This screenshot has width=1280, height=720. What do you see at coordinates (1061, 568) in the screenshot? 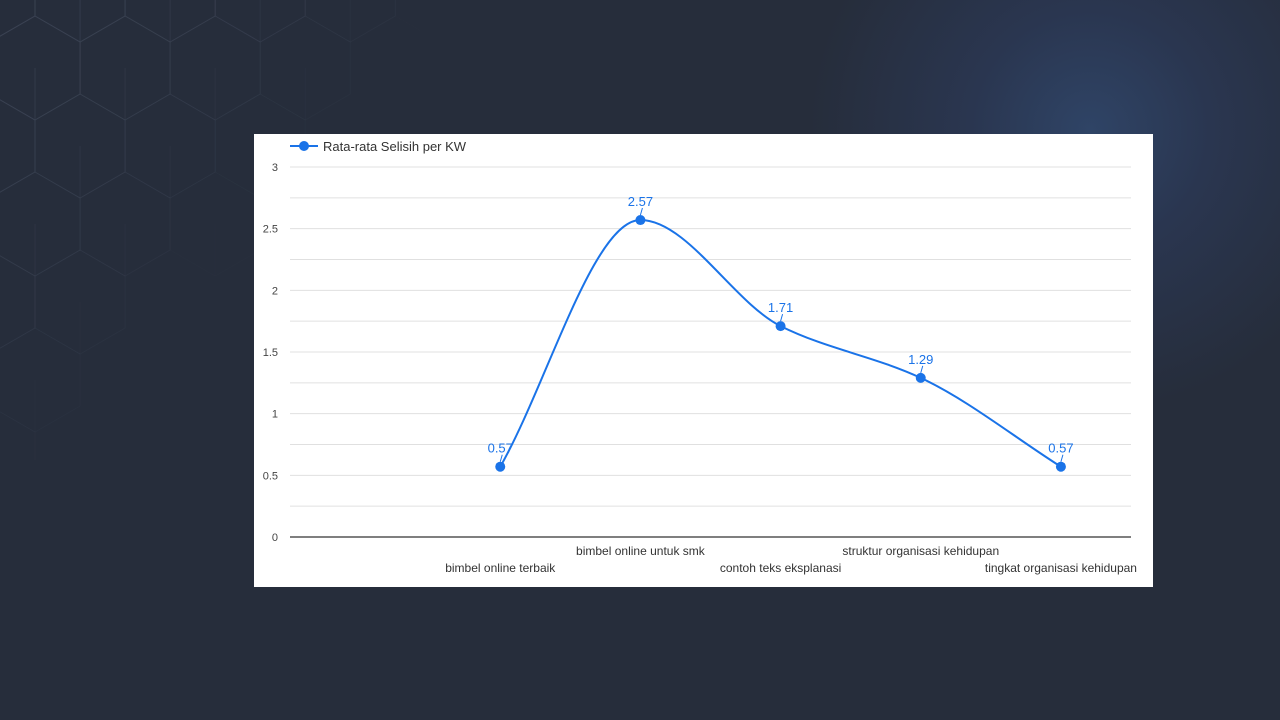
I see `x-category-label: tingkat organisasi kehidupan` at bounding box center [1061, 568].